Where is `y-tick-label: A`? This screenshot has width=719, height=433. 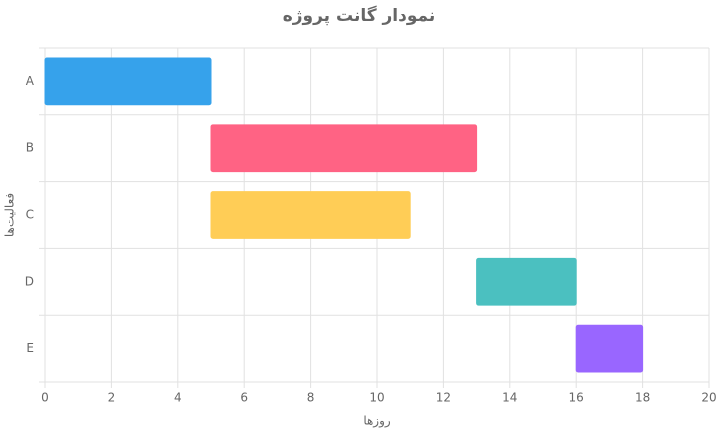
y-tick-label: A is located at coordinates (30, 81).